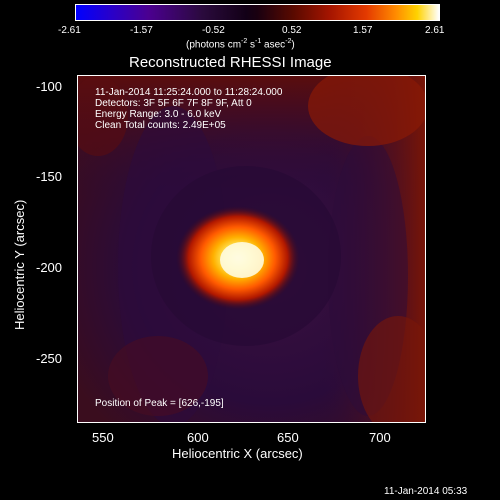  What do you see at coordinates (49, 86) in the screenshot?
I see `y-tick-label: -100` at bounding box center [49, 86].